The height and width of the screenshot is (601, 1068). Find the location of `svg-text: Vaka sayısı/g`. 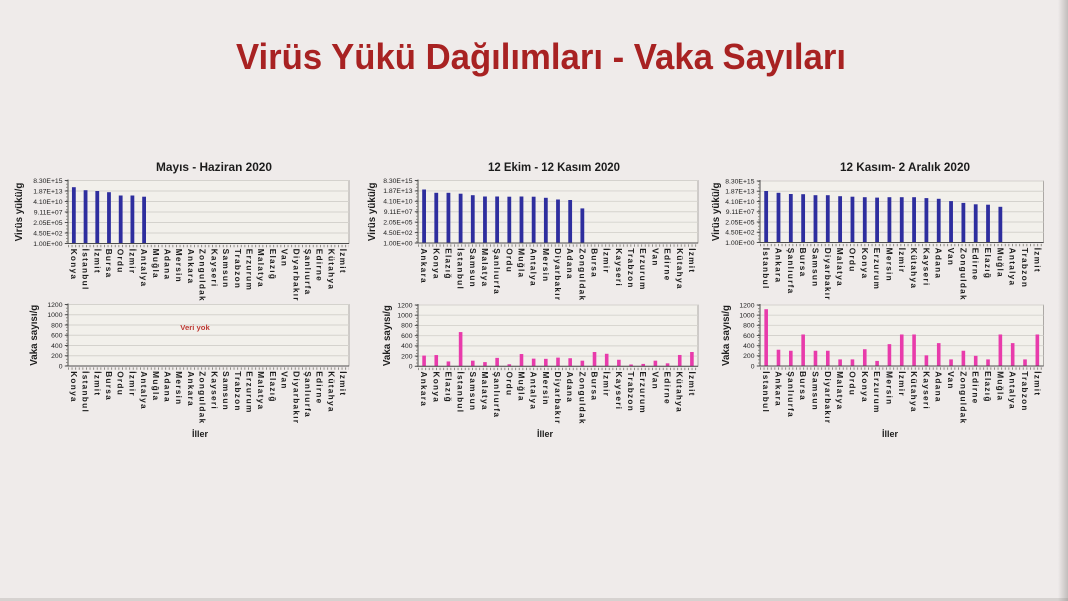

svg-text: Vaka sayısı/g is located at coordinates (387, 335).